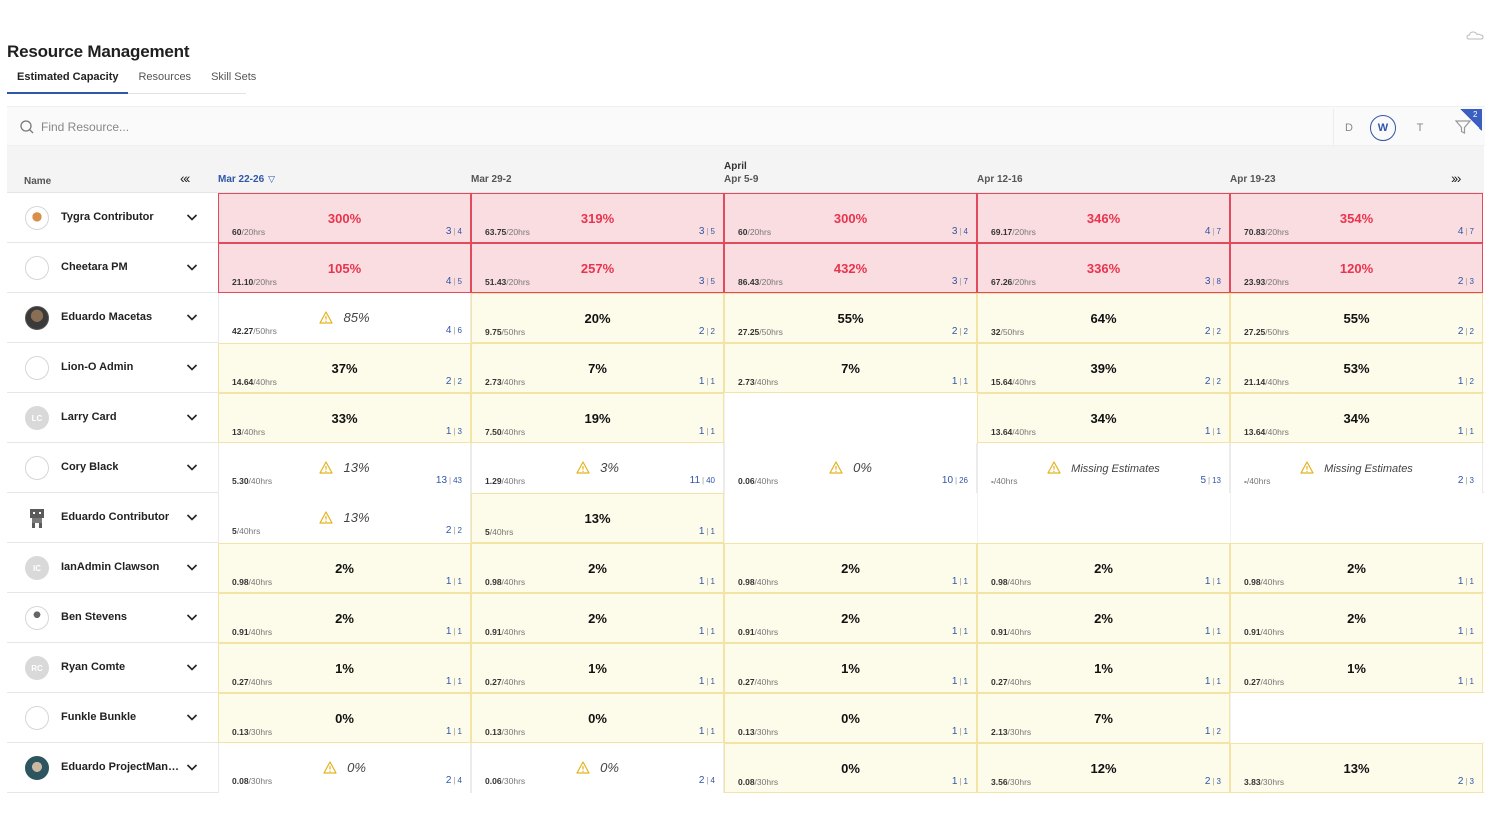  I want to click on capacity-cell: 120% 23.93/20hrs 2 | 3, so click(1356, 268).